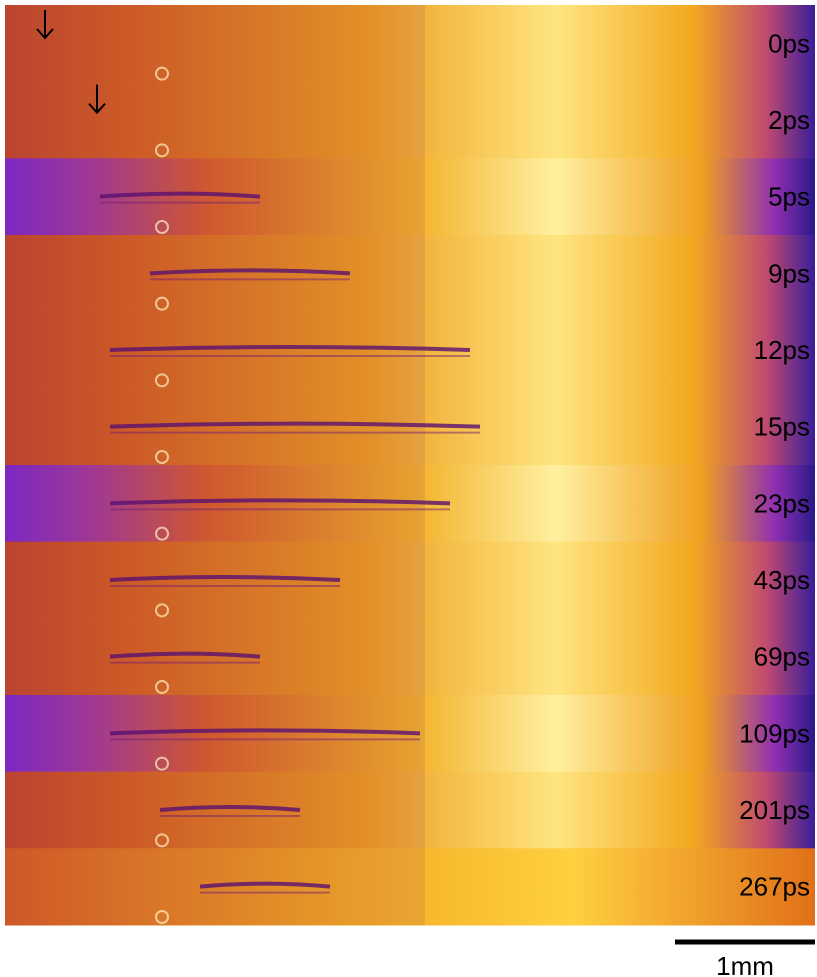 Image resolution: width=817 pixels, height=977 pixels. What do you see at coordinates (782, 350) in the screenshot?
I see `time-label: 12ps` at bounding box center [782, 350].